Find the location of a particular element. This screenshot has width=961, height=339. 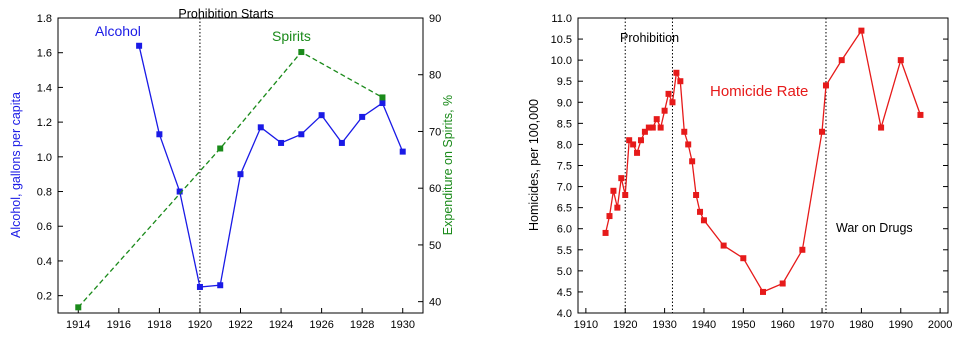

y-tick-label: 10.0 is located at coordinates (561, 61).